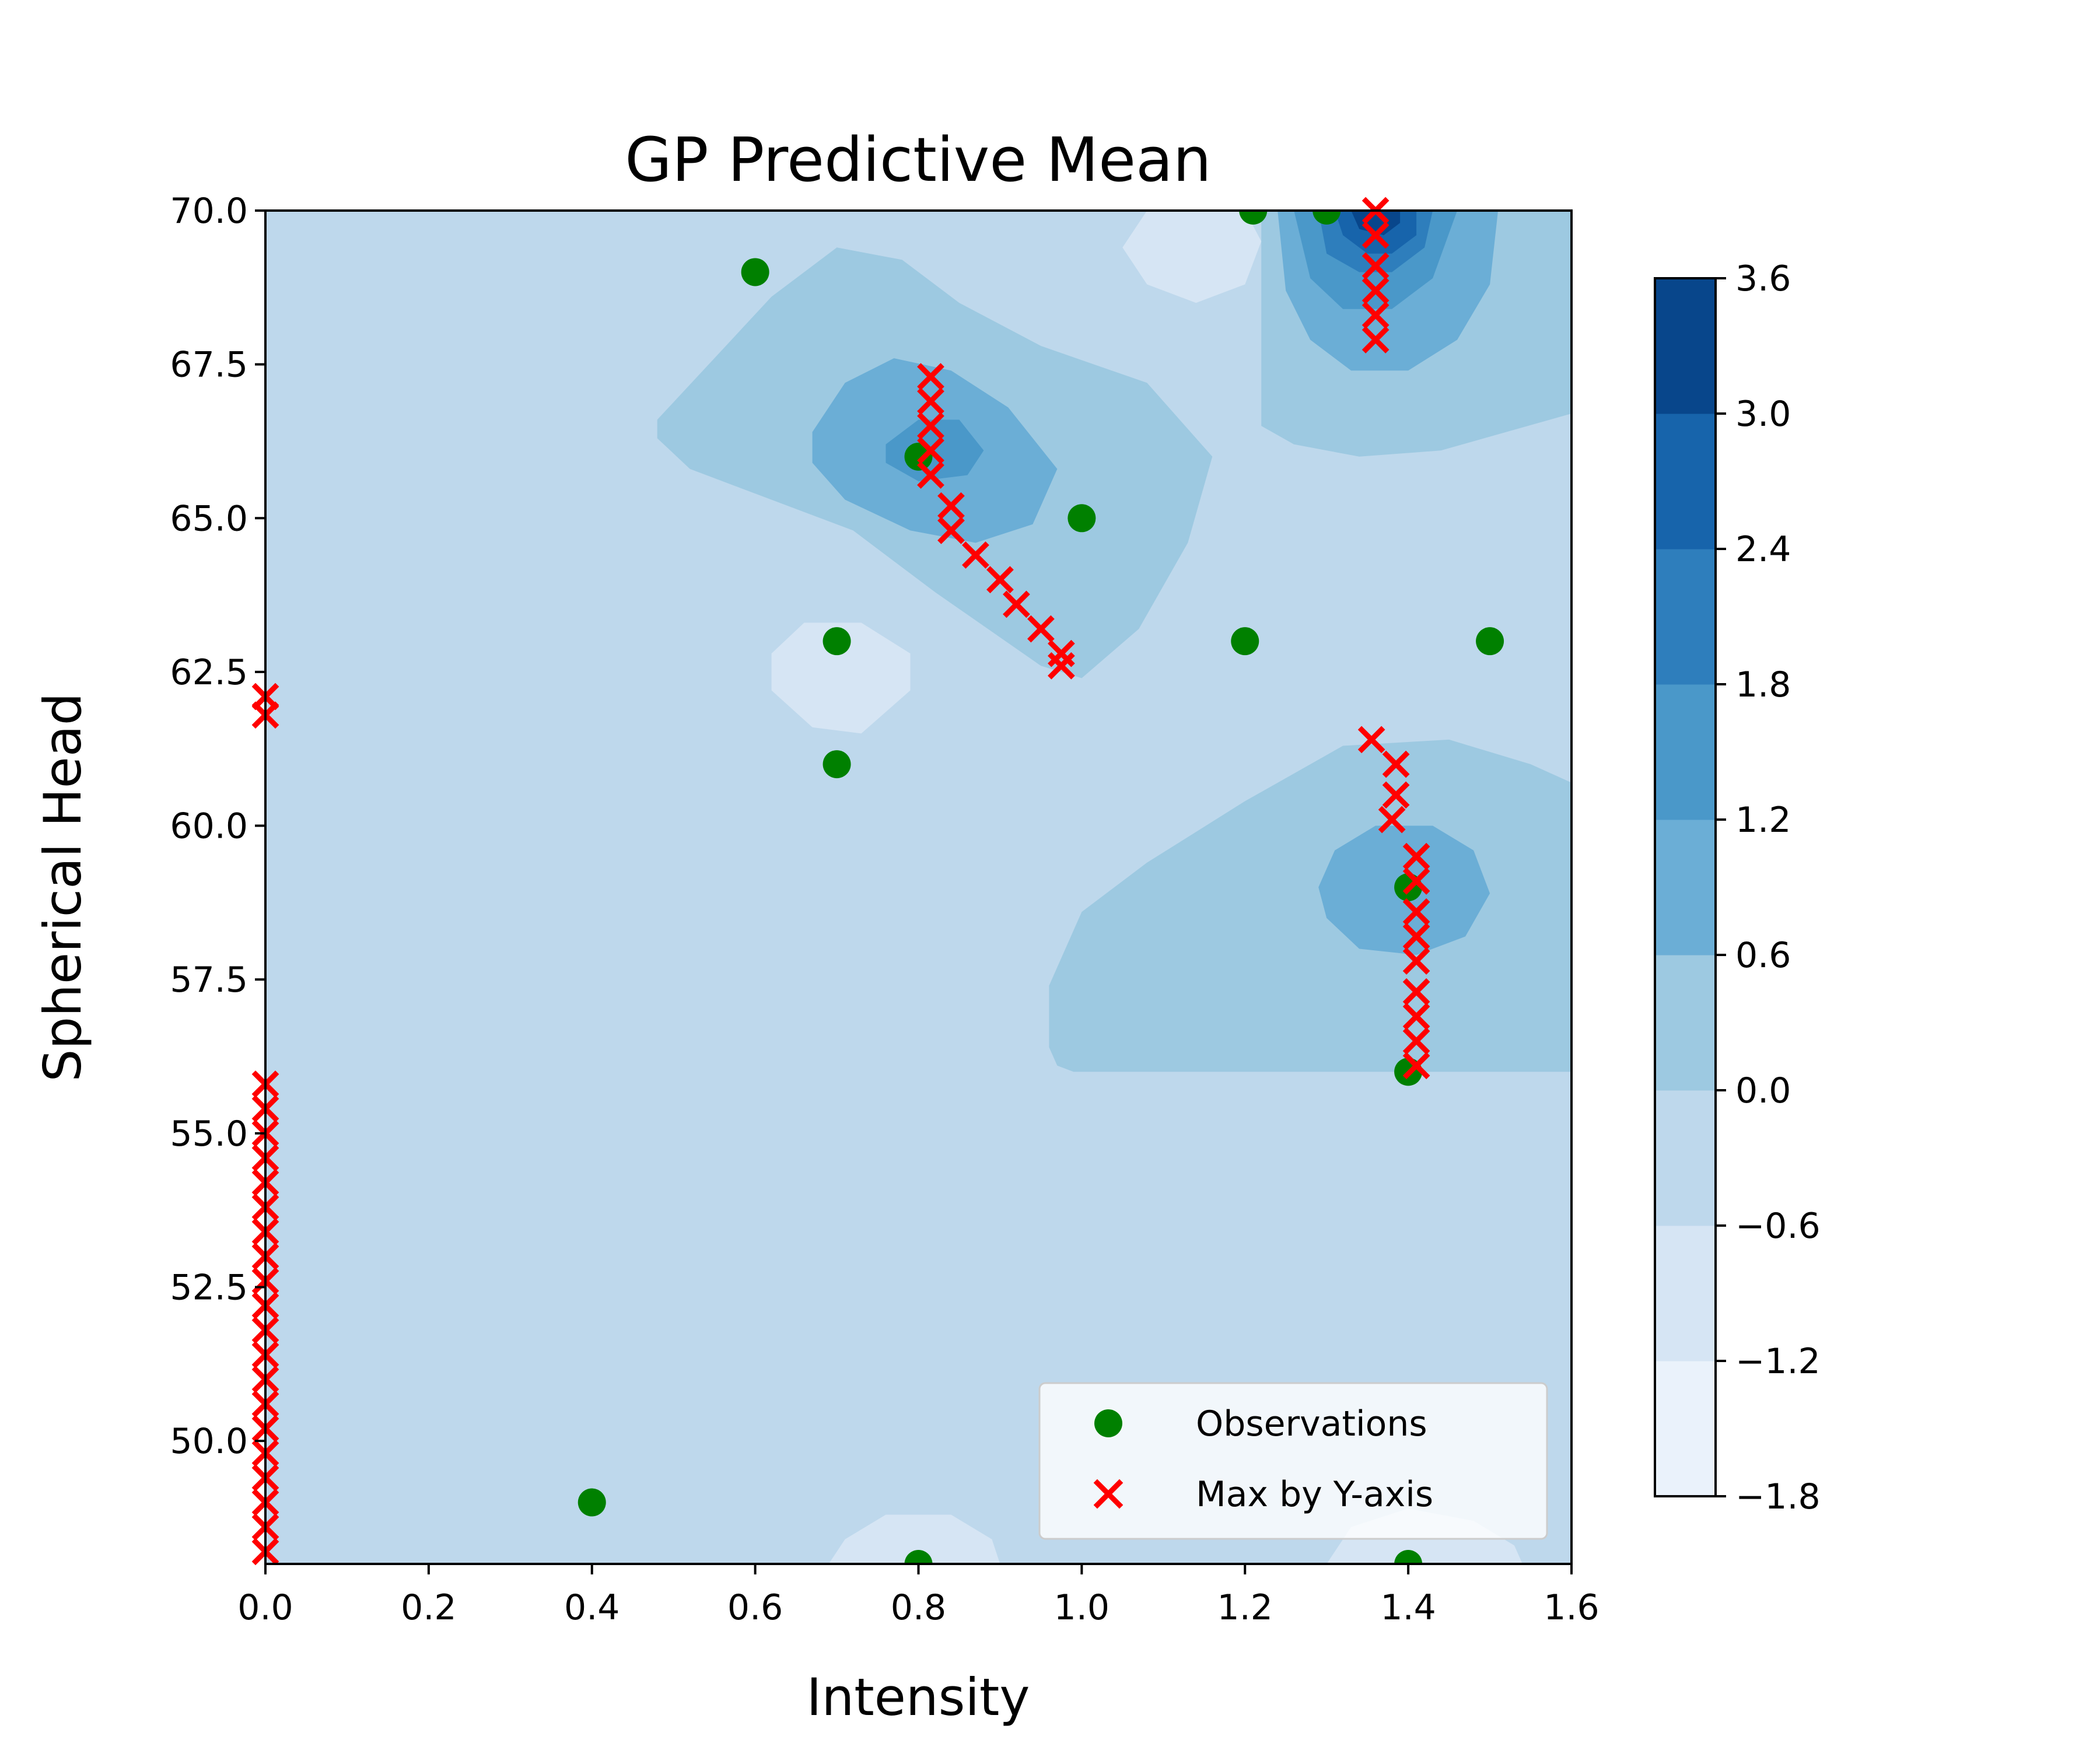 The image size is (2100, 1750). What do you see at coordinates (265, 1608) in the screenshot?
I see `x-tick-label-0: 0.0` at bounding box center [265, 1608].